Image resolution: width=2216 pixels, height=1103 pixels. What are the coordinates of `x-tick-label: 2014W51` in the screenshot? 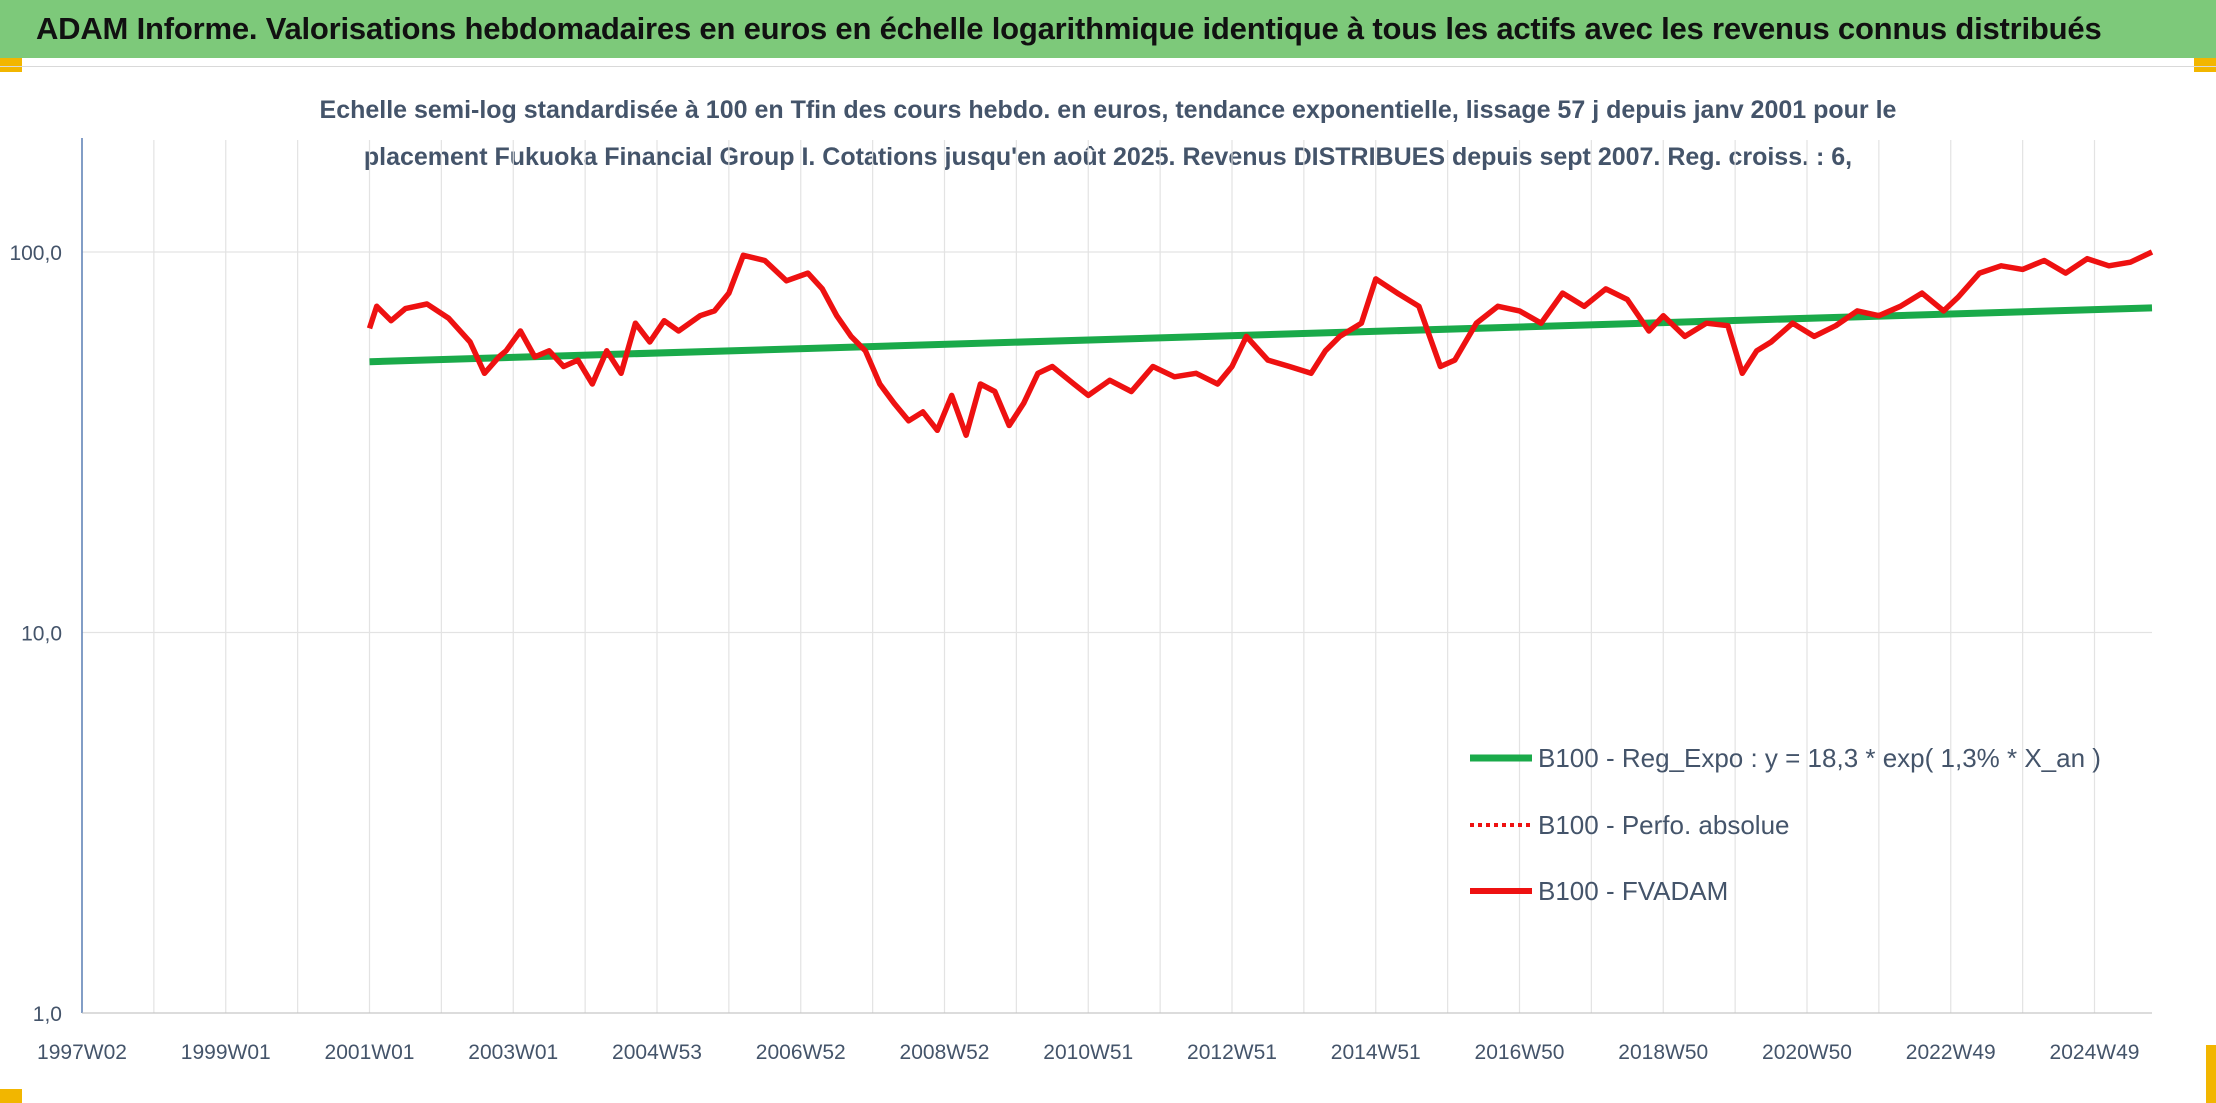 It's located at (1376, 1052).